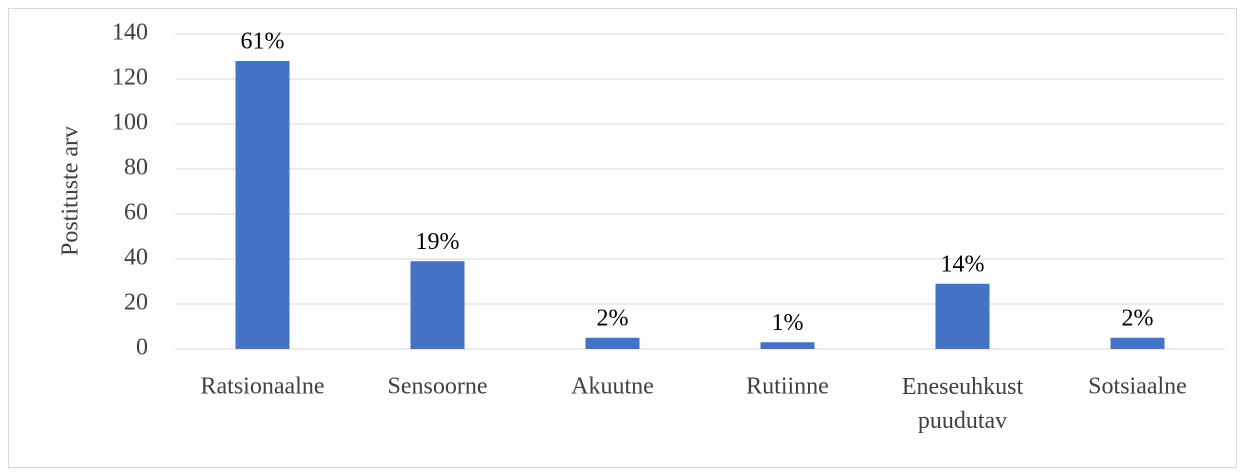 Image resolution: width=1245 pixels, height=476 pixels. I want to click on y-axis-label: Postituste arv, so click(71, 191).